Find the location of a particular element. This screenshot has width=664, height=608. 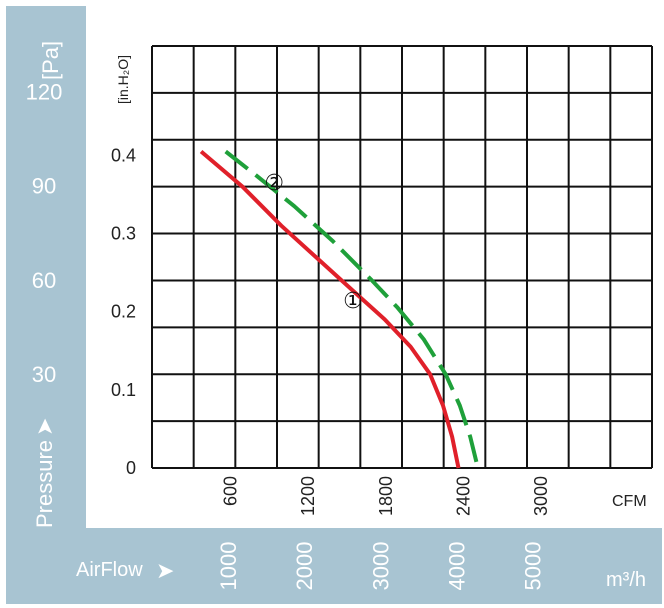

m3h-unit-label: m³/h is located at coordinates (626, 580).